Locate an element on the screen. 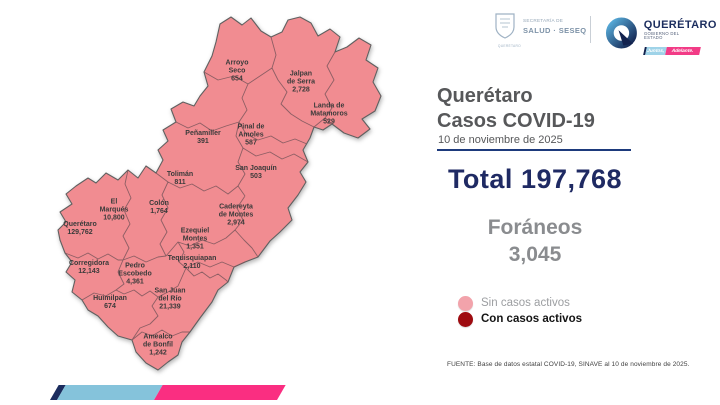  municipality-label-pinal-de-amoles: Pinal de Amoles 587 is located at coordinates (251, 134).